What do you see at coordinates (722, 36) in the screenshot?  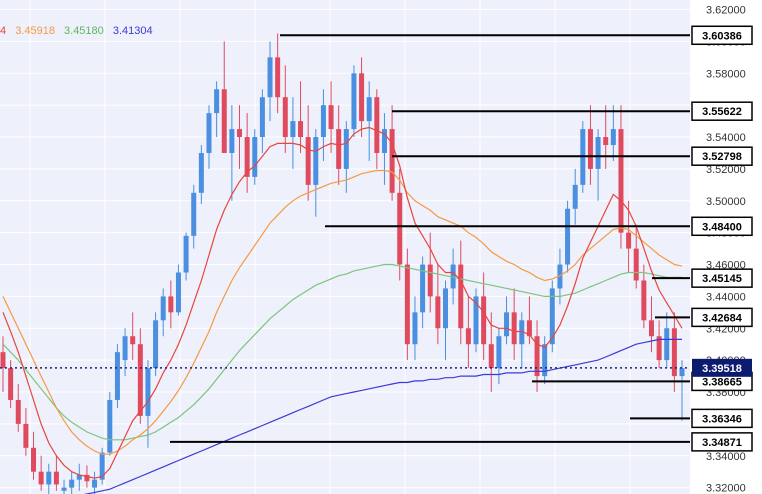 I see `level-label: 3.60386` at bounding box center [722, 36].